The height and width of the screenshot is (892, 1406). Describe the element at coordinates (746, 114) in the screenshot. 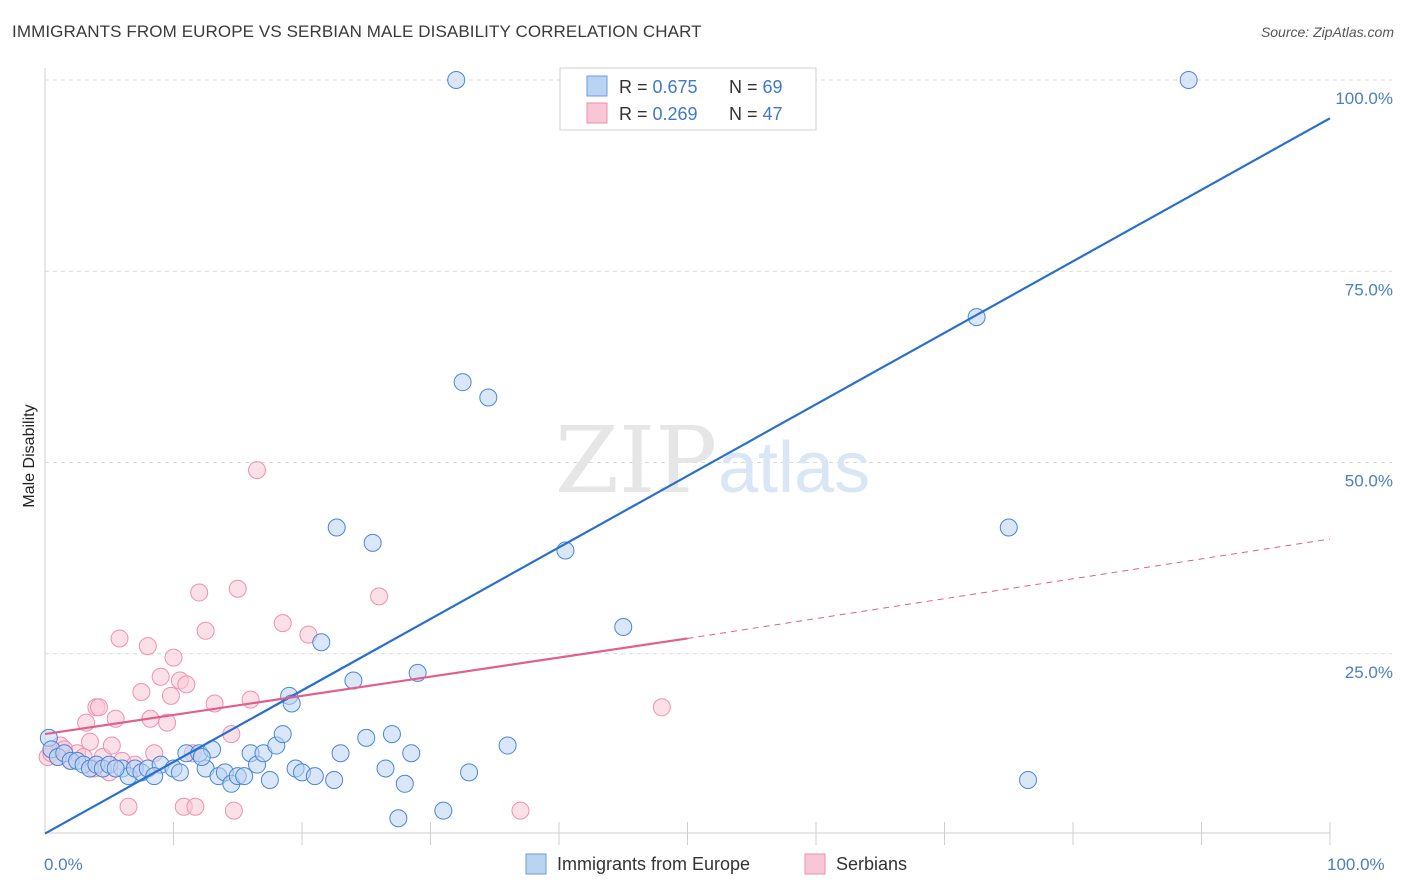

I see `legend-n-label-2: N =` at that location.